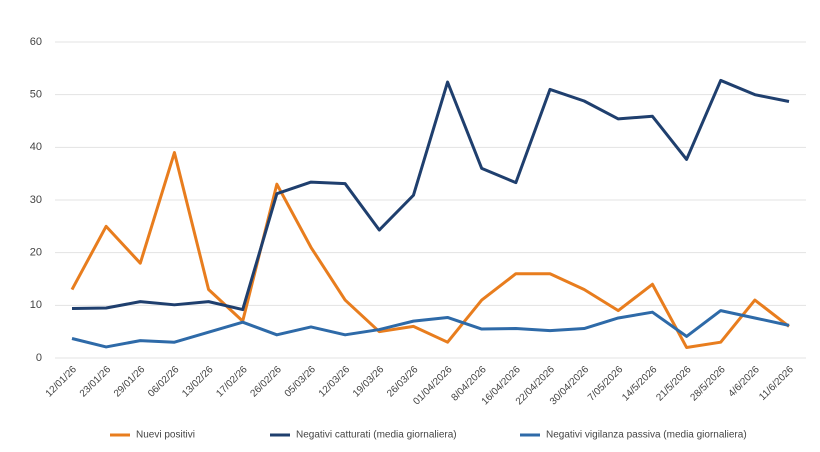  Describe the element at coordinates (369, 382) in the screenshot. I see `x-tick-label: 19/03/26` at that location.